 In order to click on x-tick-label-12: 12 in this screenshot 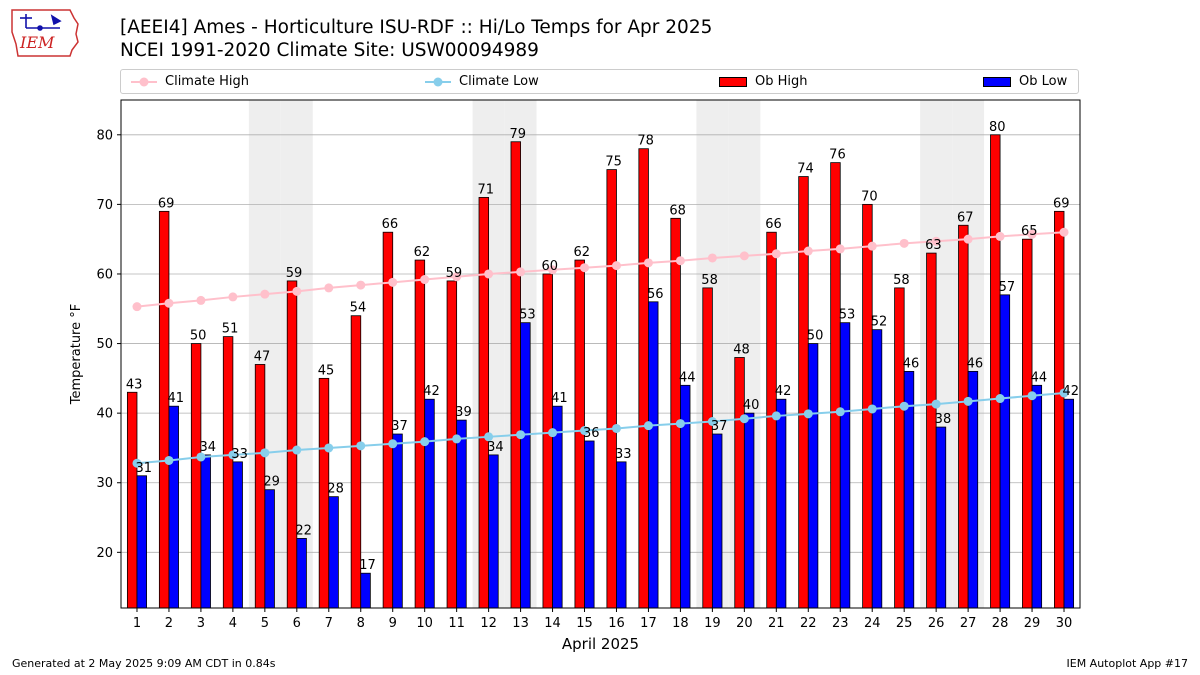, I will do `click(488, 623)`.